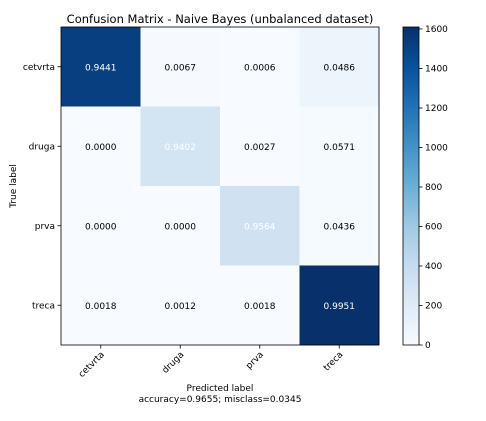 The width and height of the screenshot is (486, 421). What do you see at coordinates (411, 186) in the screenshot?
I see `colorbar` at bounding box center [411, 186].